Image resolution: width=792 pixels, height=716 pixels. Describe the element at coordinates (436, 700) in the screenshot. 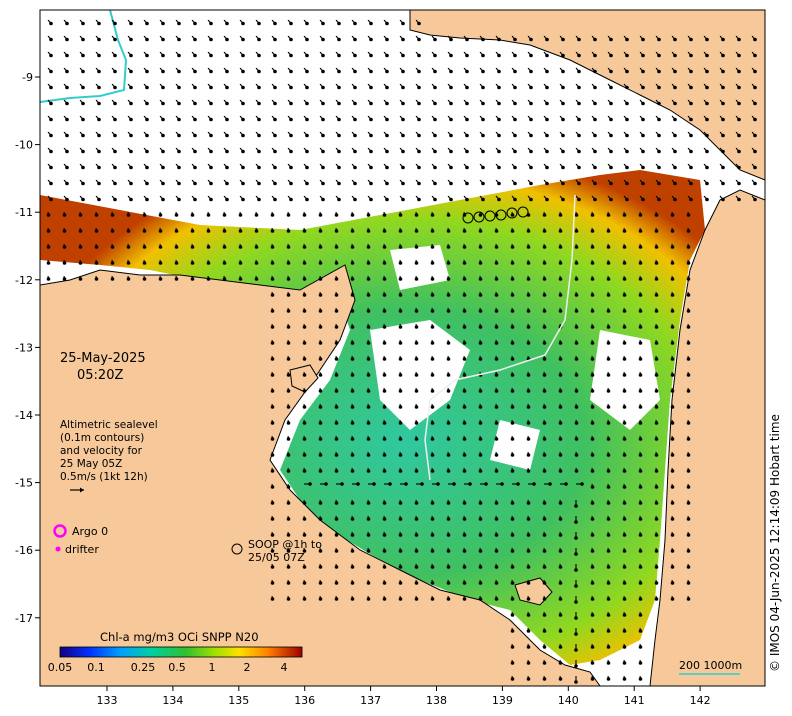

I see `x-tick-label: 138` at that location.